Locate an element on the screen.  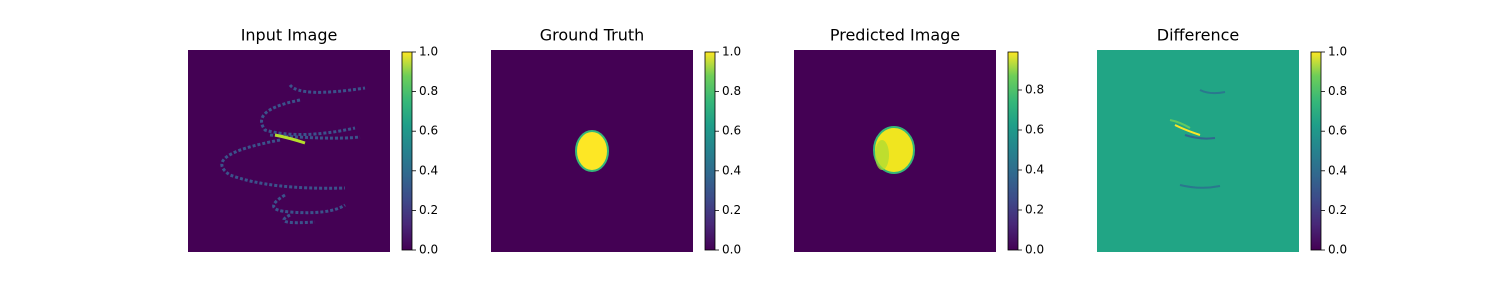
panel-title: Predicted Image is located at coordinates (895, 35).